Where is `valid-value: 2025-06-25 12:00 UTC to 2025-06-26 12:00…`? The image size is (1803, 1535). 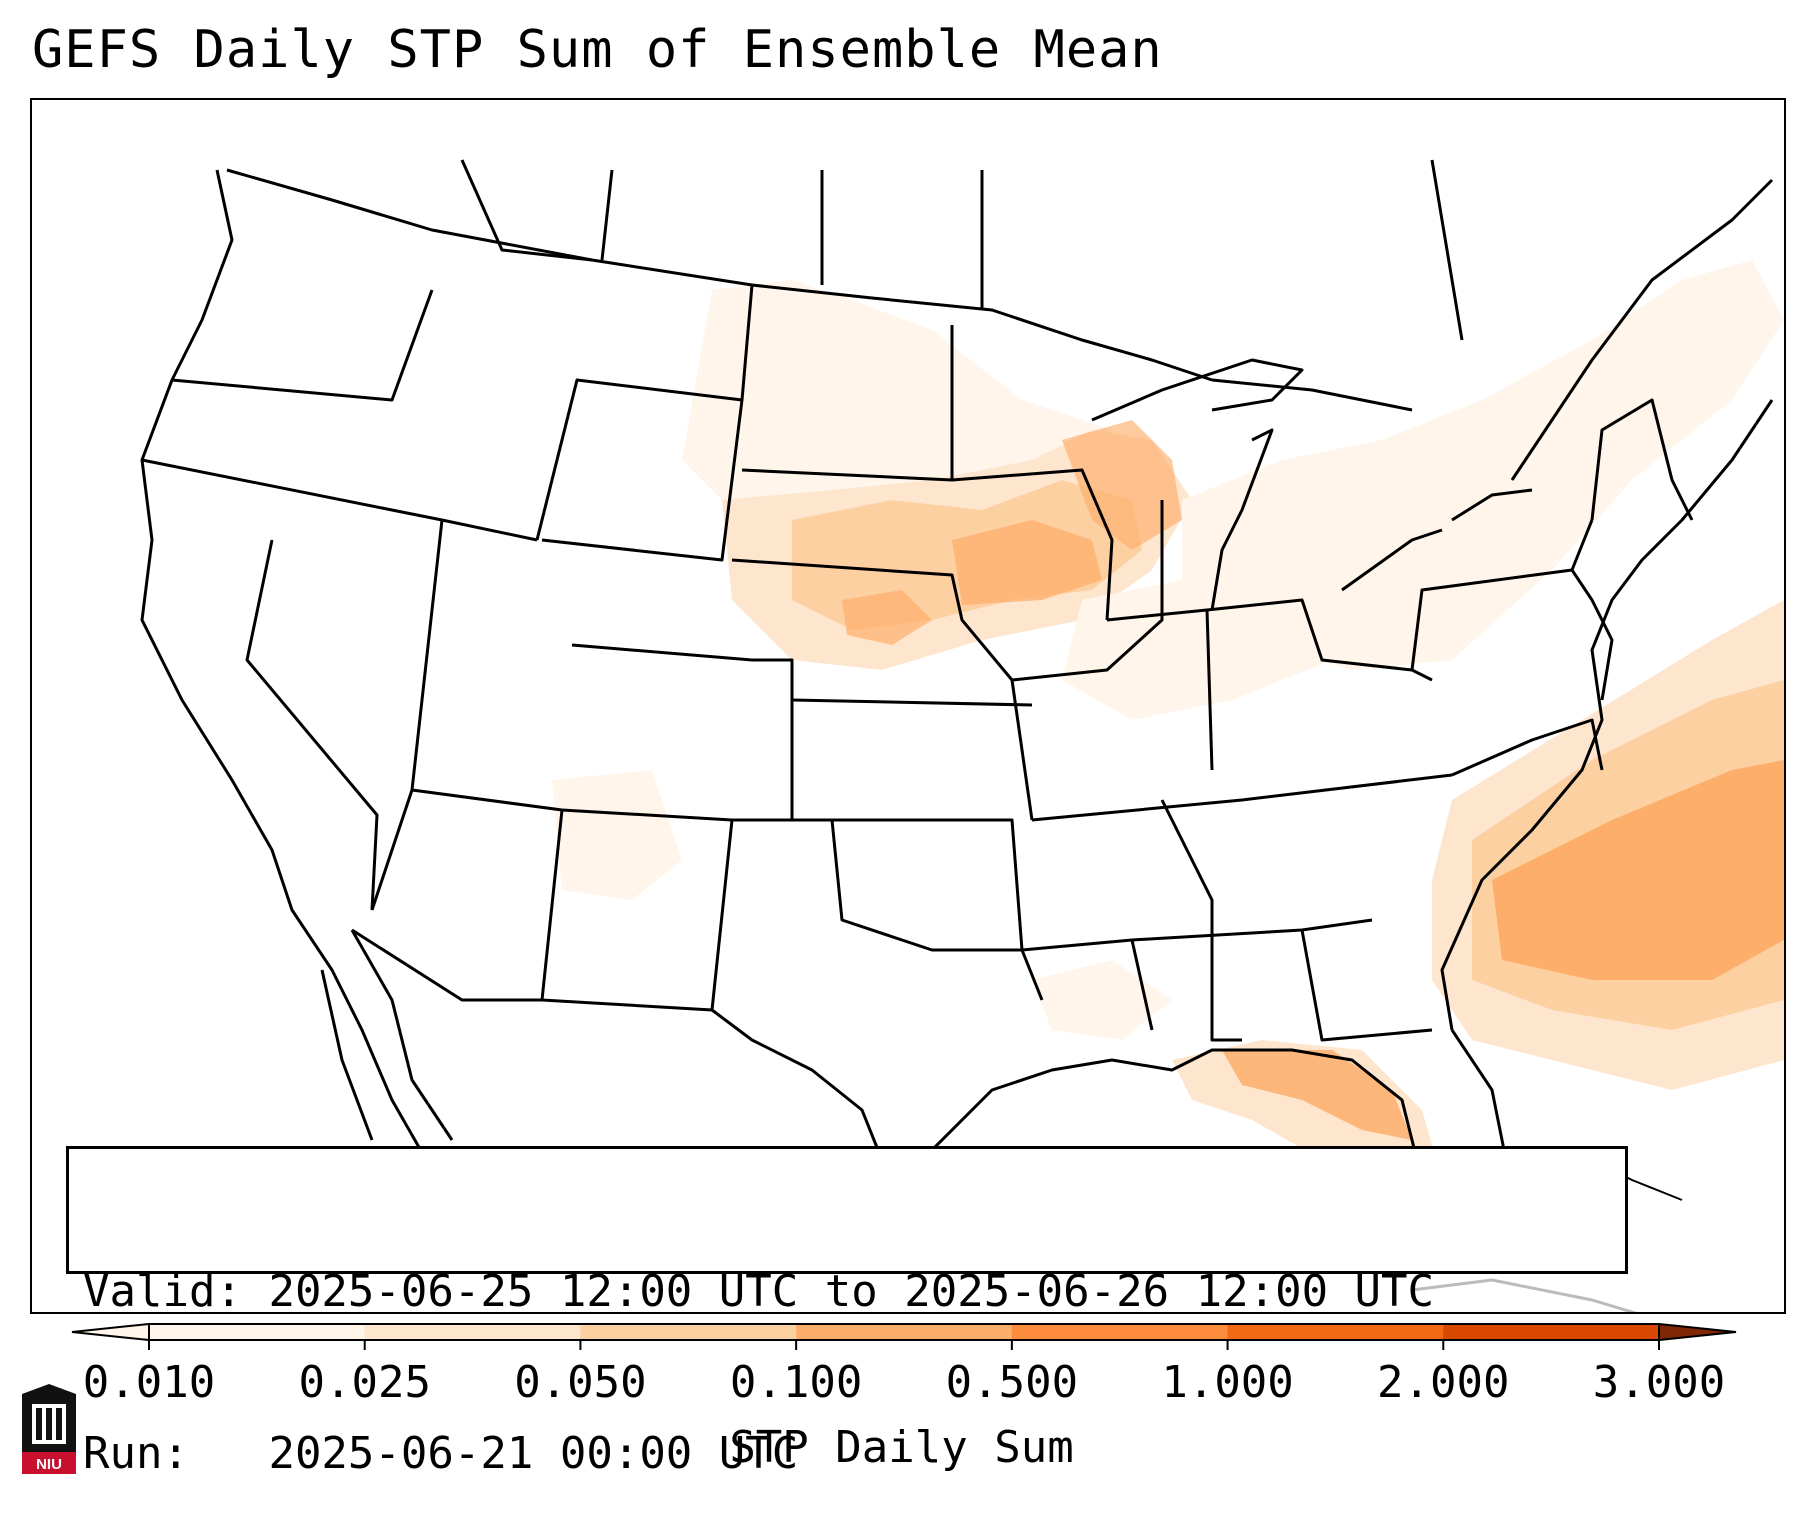 valid-value: 2025-06-25 12:00 UTC to 2025-06-26 12:00… is located at coordinates (851, 1291).